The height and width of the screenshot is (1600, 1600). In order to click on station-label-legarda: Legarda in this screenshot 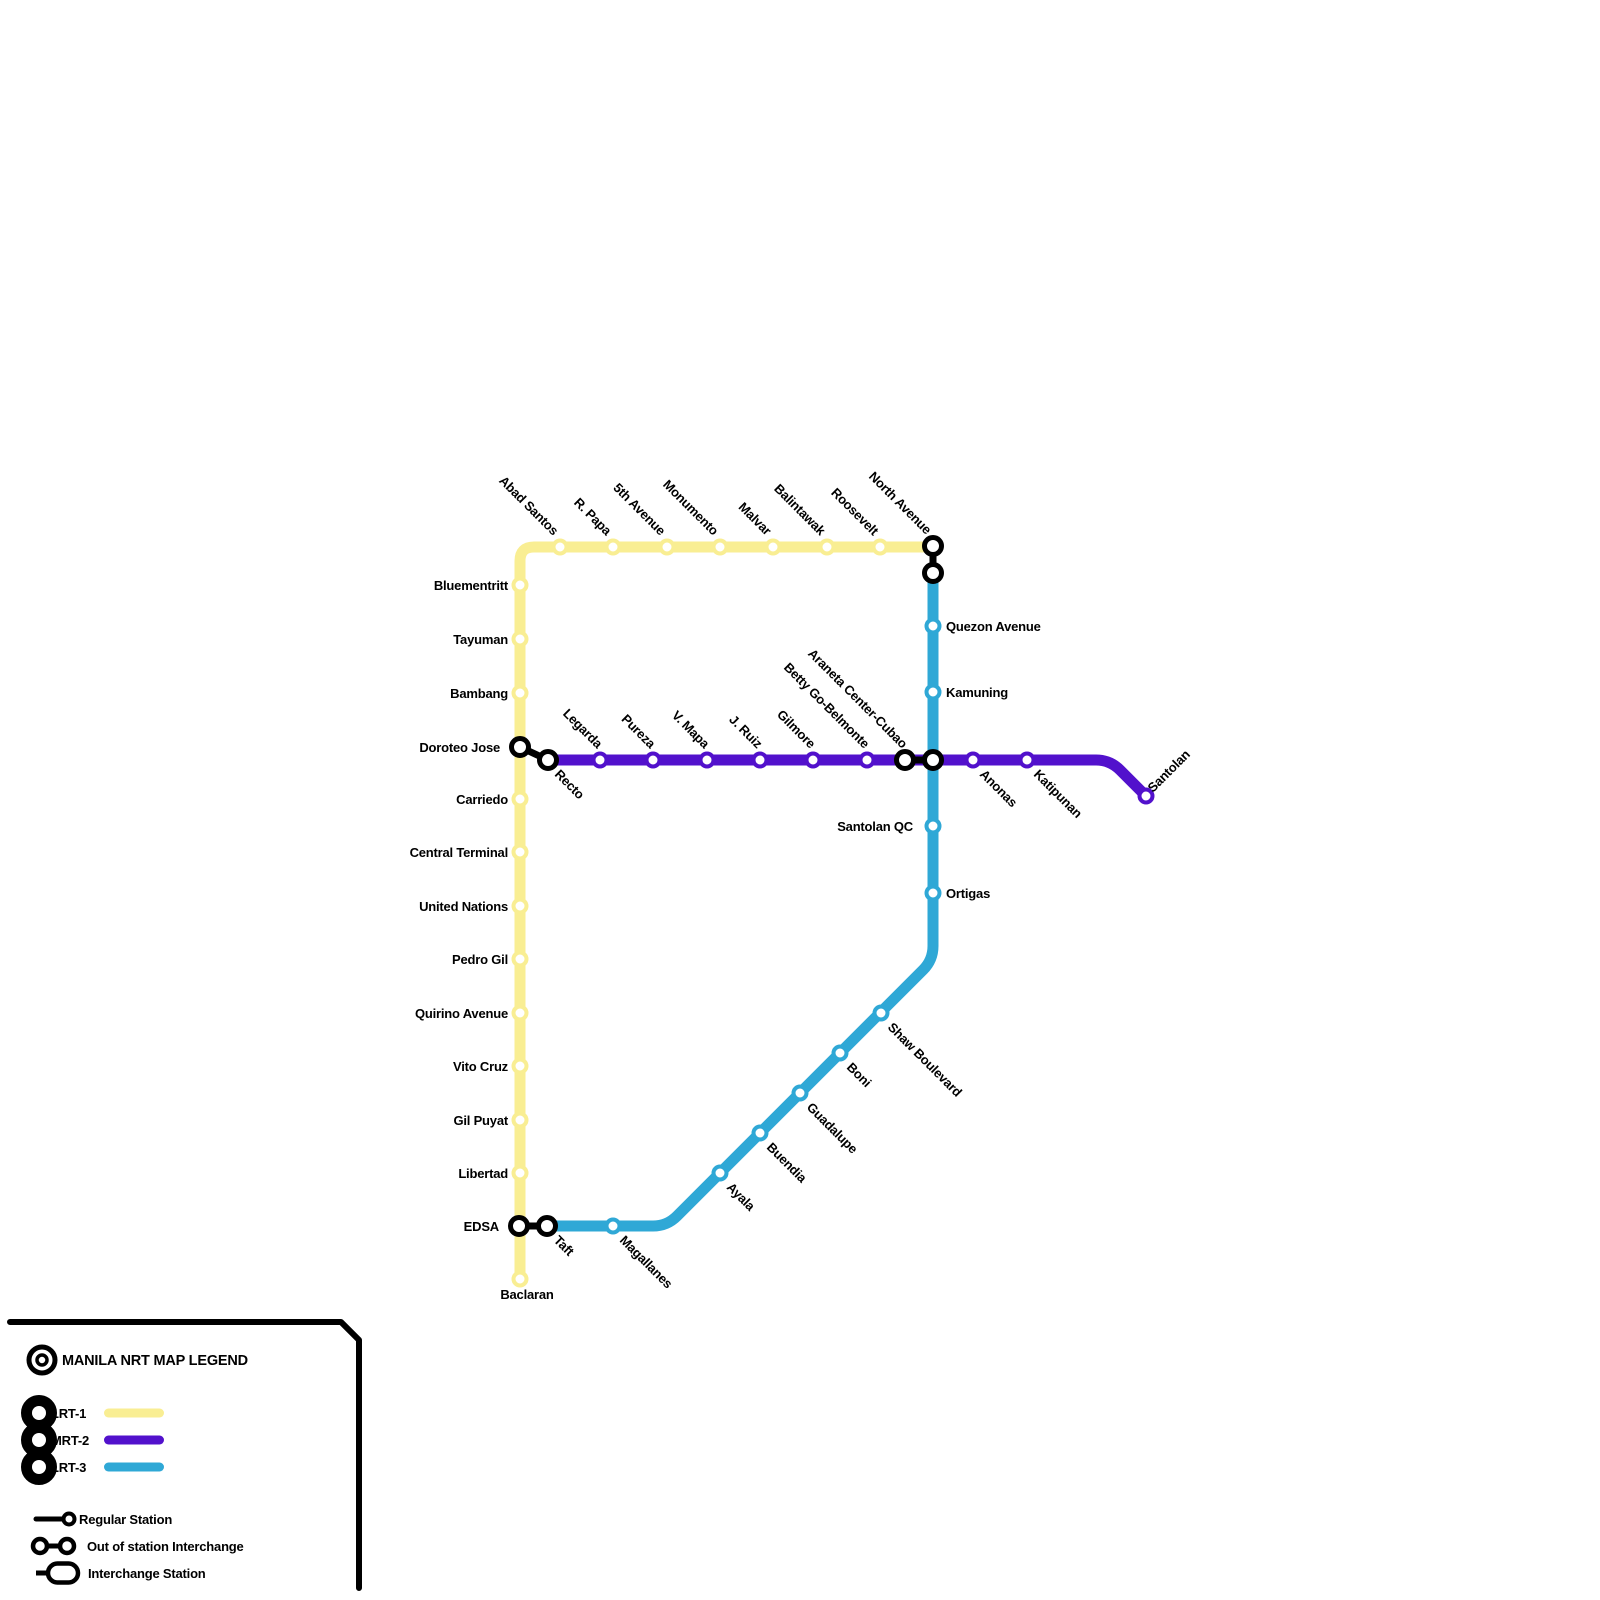, I will do `click(583, 729)`.